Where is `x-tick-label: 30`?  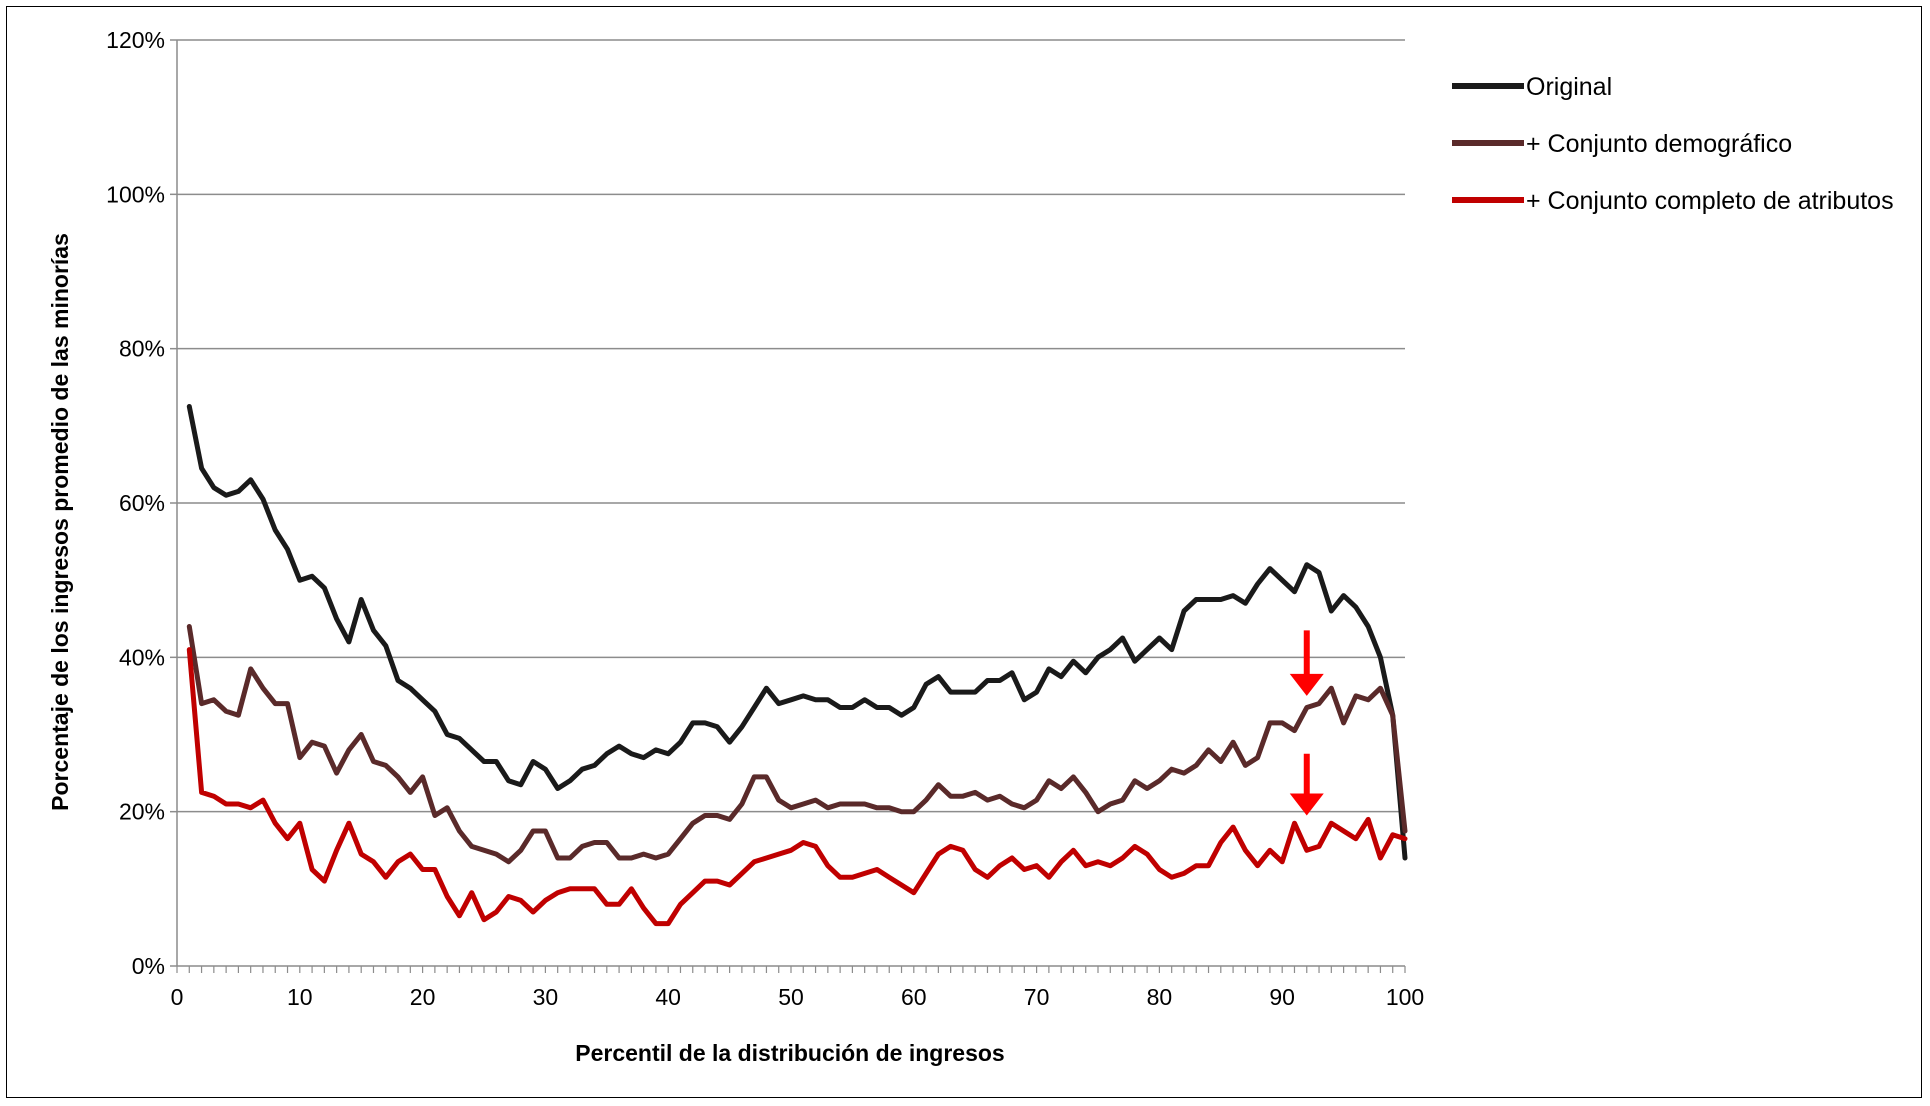 x-tick-label: 30 is located at coordinates (546, 997).